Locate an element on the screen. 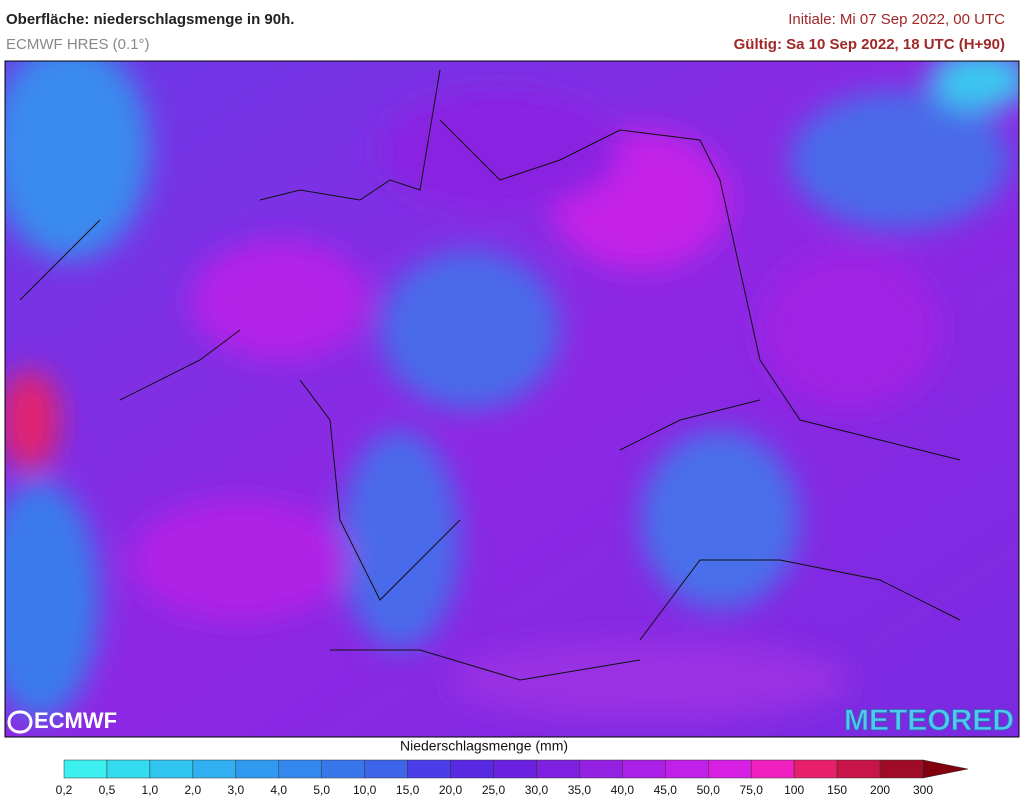 This screenshot has height=799, width=1024. colorbar-tick-label: 35,0 is located at coordinates (580, 790).